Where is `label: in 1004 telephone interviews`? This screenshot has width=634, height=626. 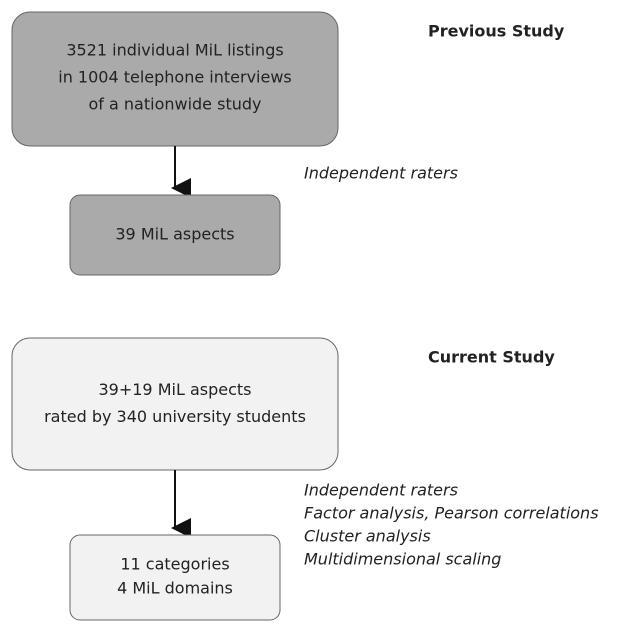 label: in 1004 telephone interviews is located at coordinates (175, 77).